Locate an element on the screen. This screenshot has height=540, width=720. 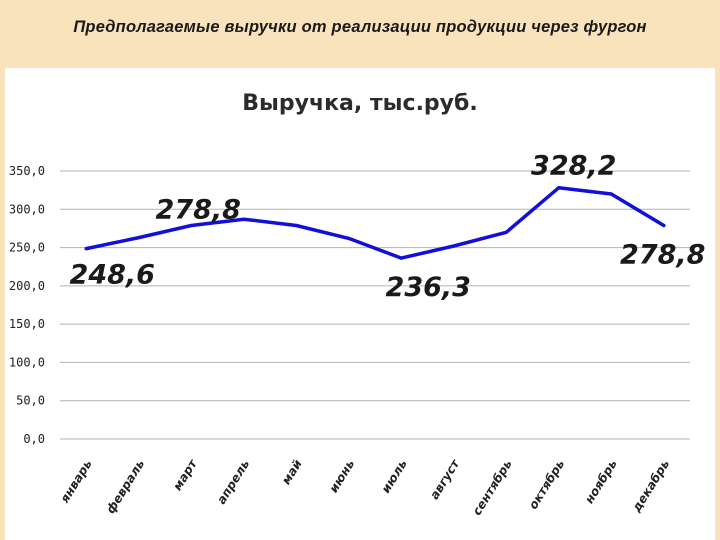
y-tick-label: 250,0 is located at coordinates (27, 248).